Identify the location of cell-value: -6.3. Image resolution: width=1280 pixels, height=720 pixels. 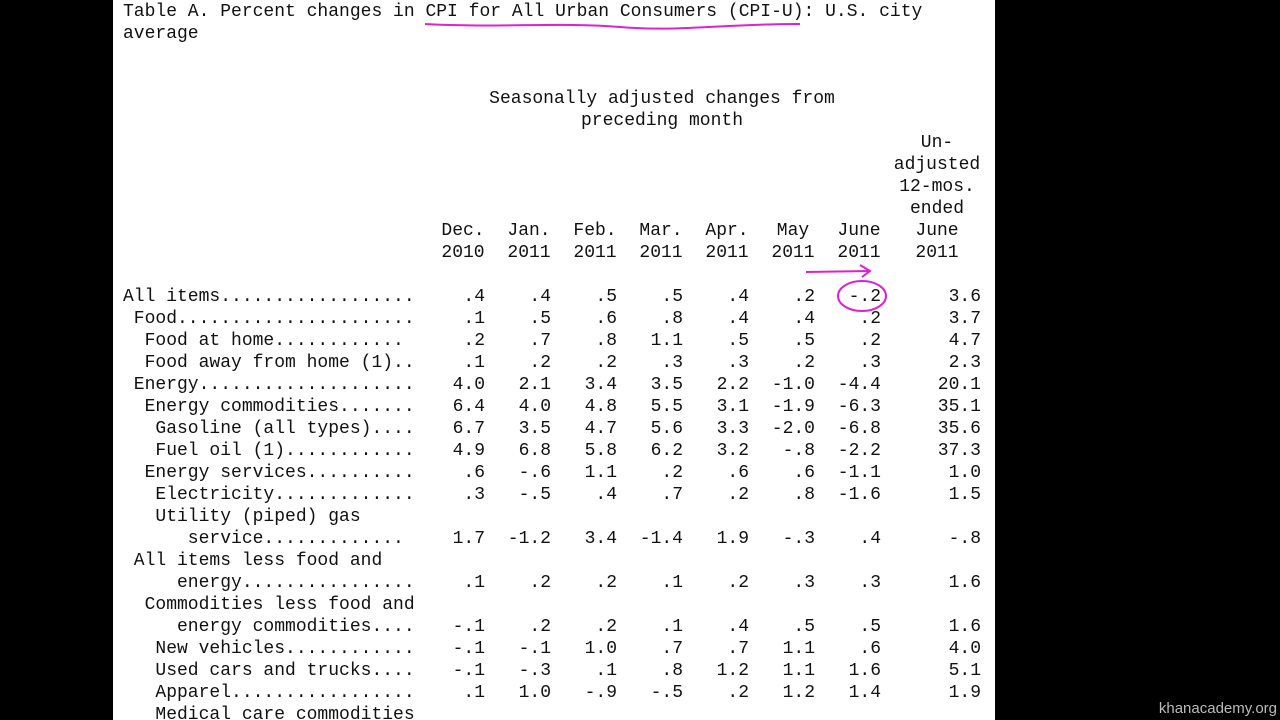
(859, 407).